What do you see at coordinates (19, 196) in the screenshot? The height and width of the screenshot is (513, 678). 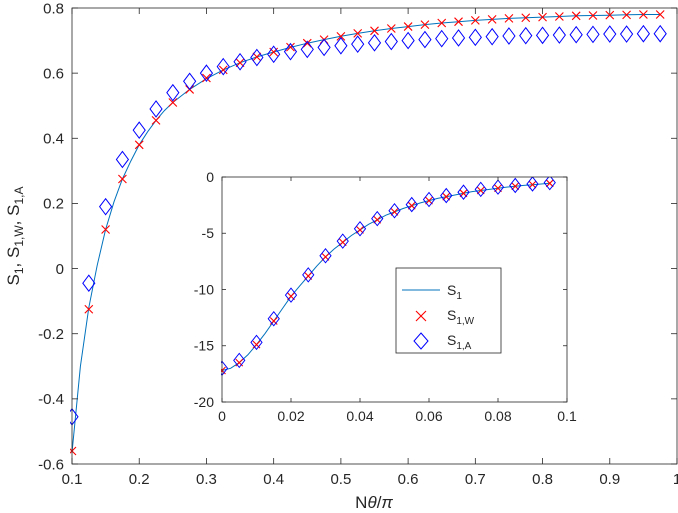 I see `y-label-part: 1,A` at bounding box center [19, 196].